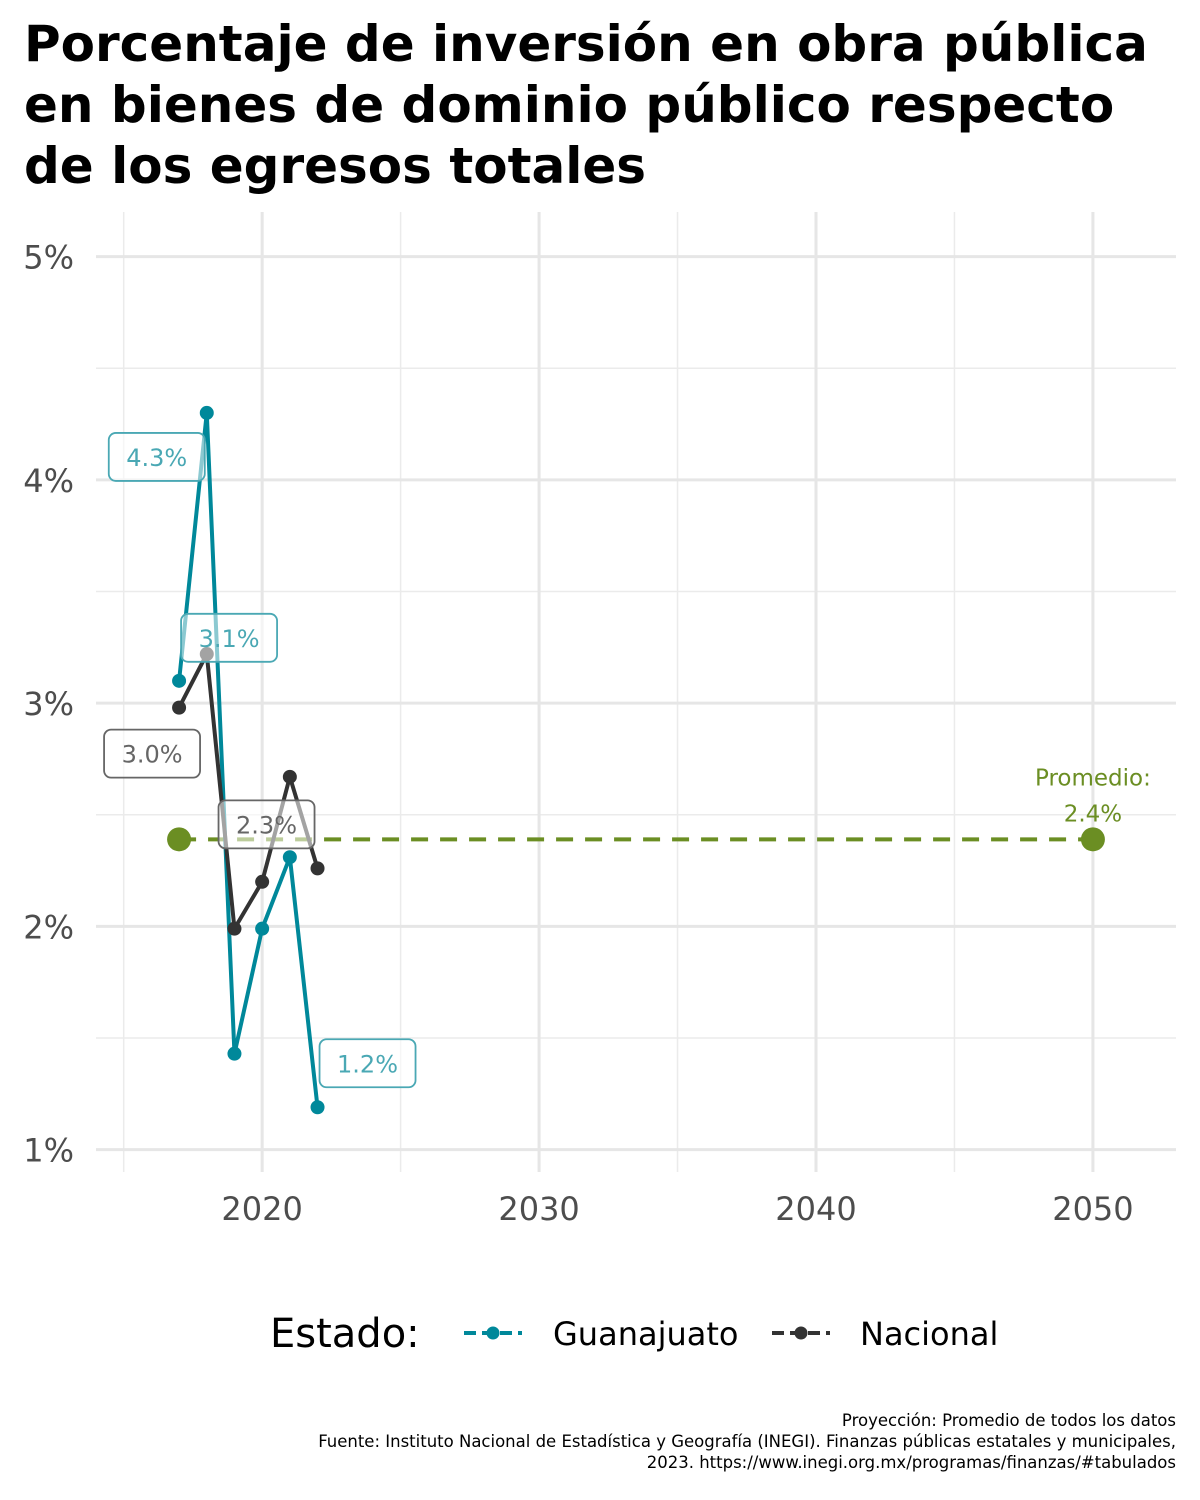  I want to click on x-tick-label: 2030, so click(538, 1209).